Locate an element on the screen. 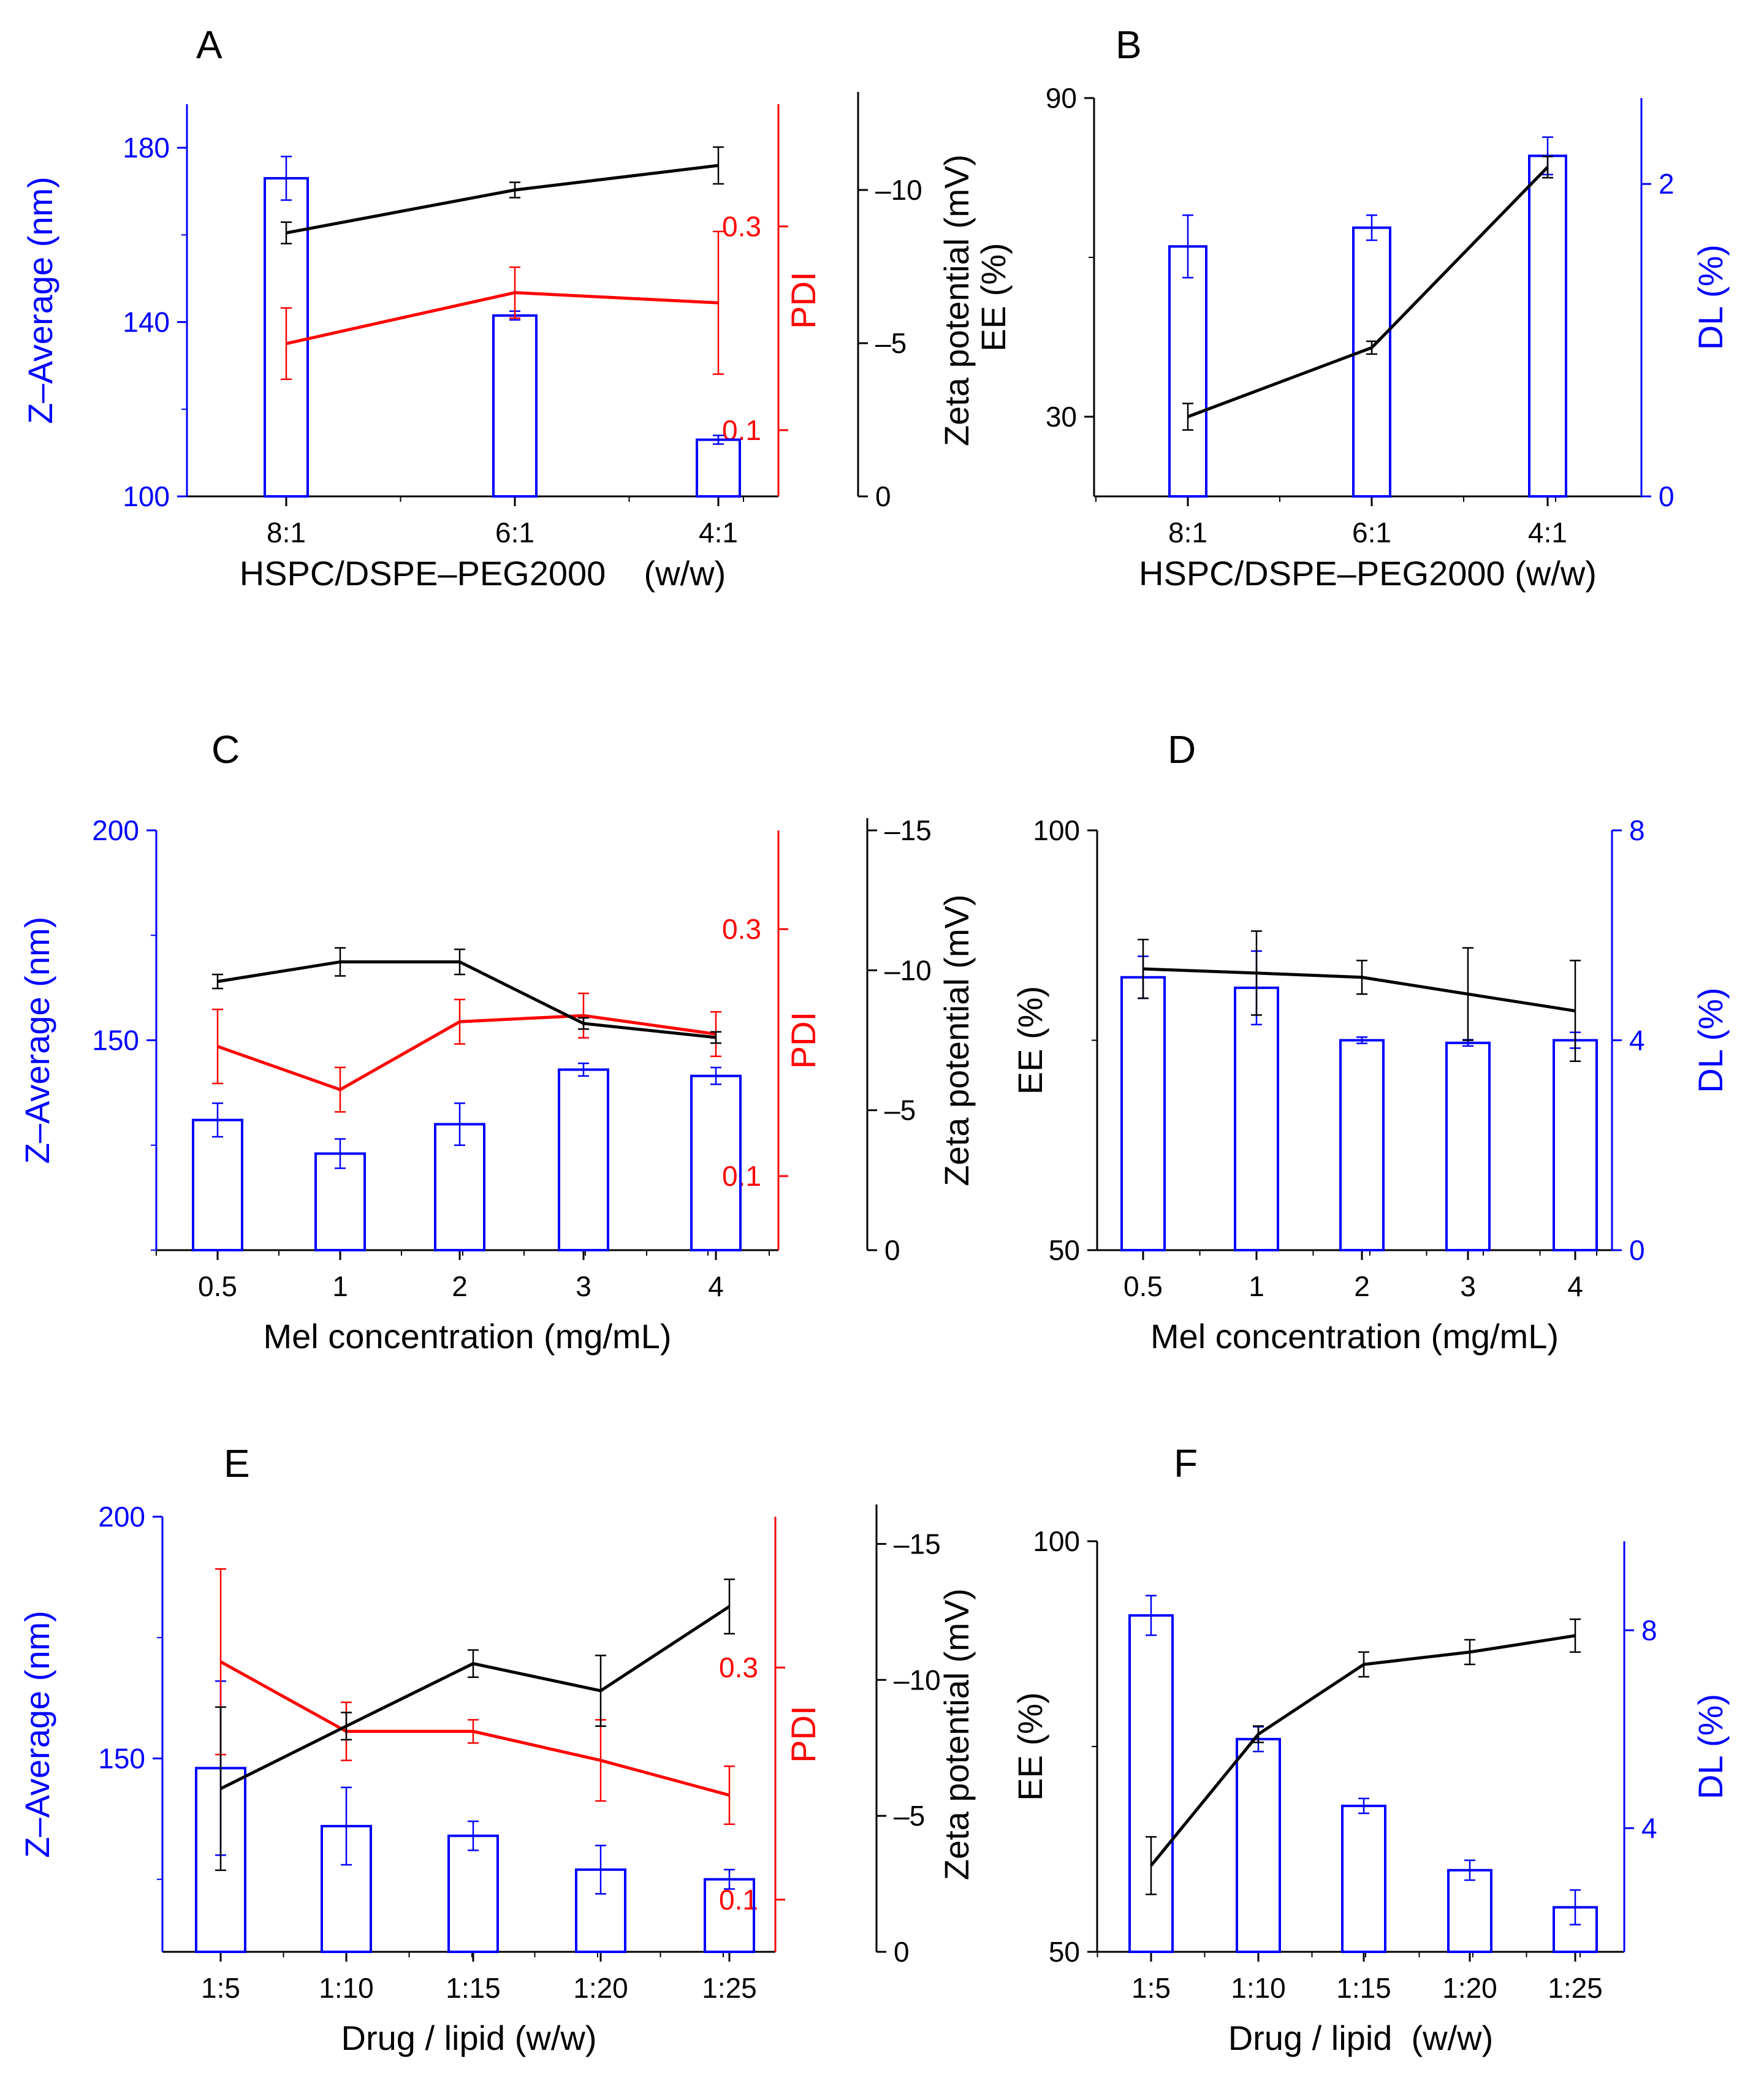  bar-8:1 is located at coordinates (1187, 372).